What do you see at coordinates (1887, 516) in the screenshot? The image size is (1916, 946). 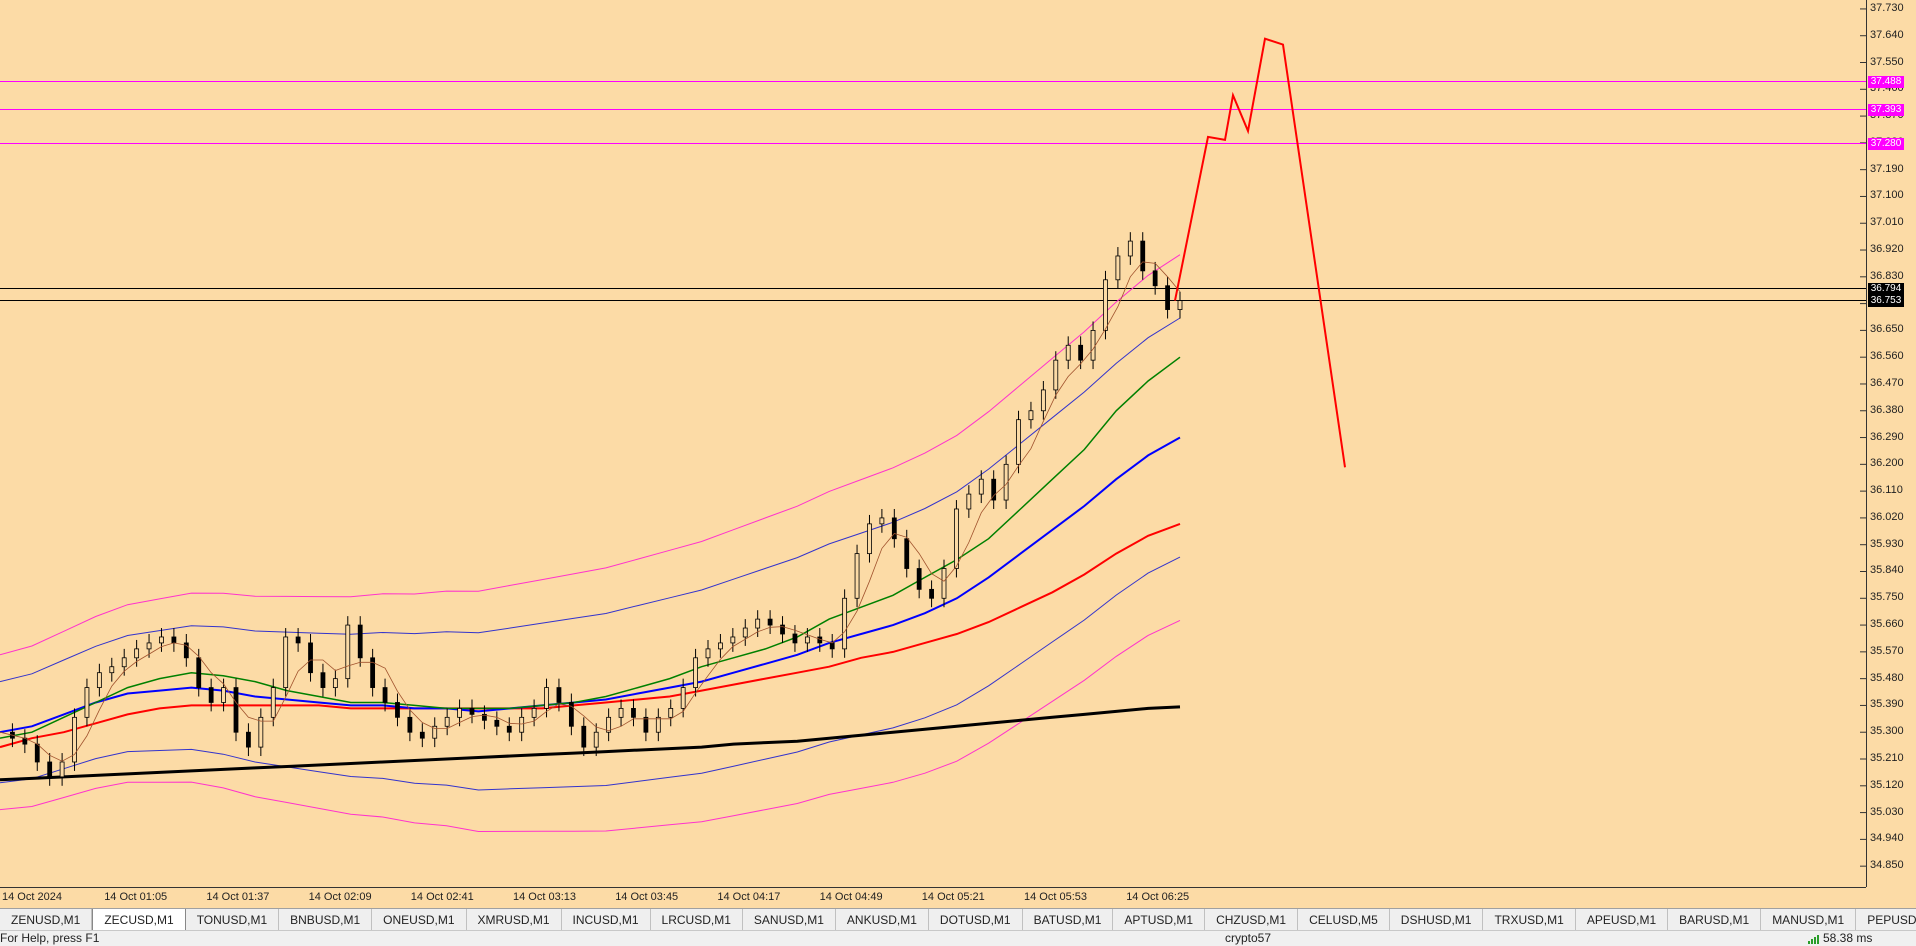 I see `price-tick-label: 36.020` at bounding box center [1887, 516].